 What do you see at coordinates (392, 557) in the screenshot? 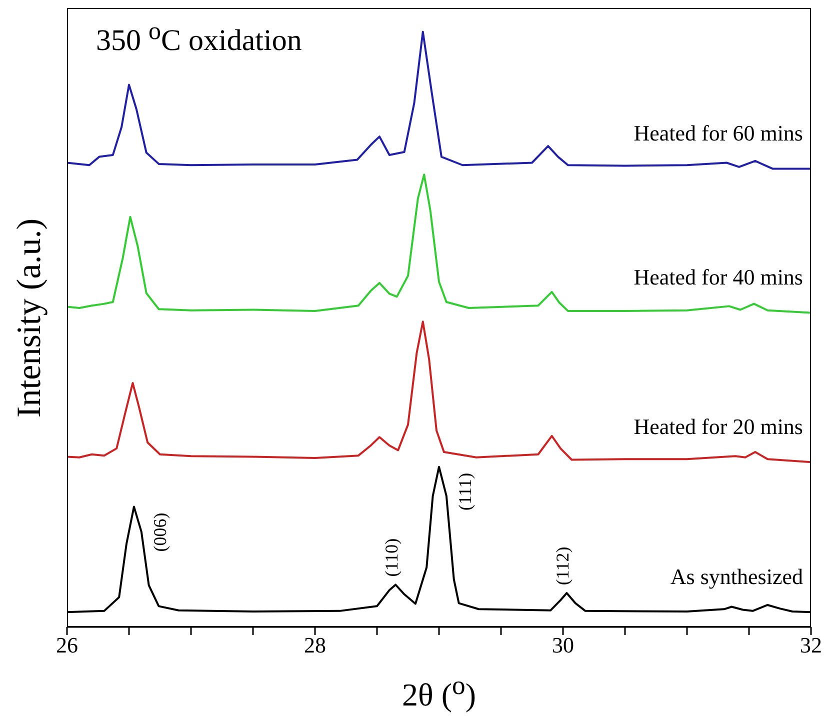
I see `annotation: (110)` at bounding box center [392, 557].